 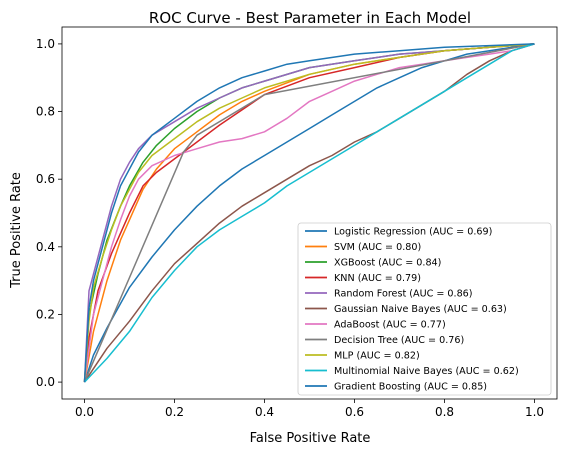 I want to click on legend-label: XGBoost (AUC = 0.84), so click(x=387, y=263).